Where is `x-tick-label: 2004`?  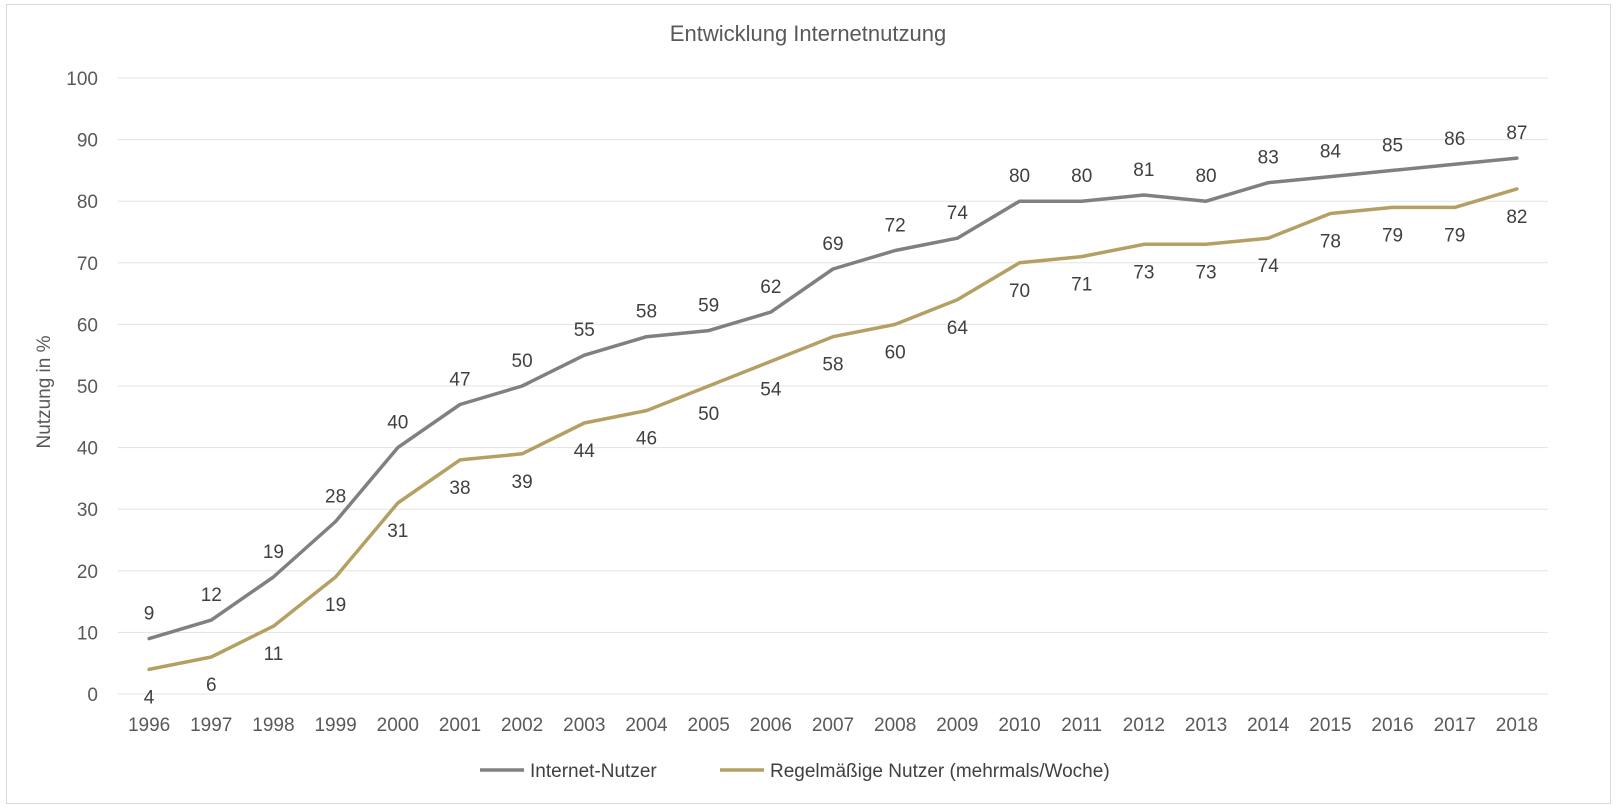 x-tick-label: 2004 is located at coordinates (646, 725).